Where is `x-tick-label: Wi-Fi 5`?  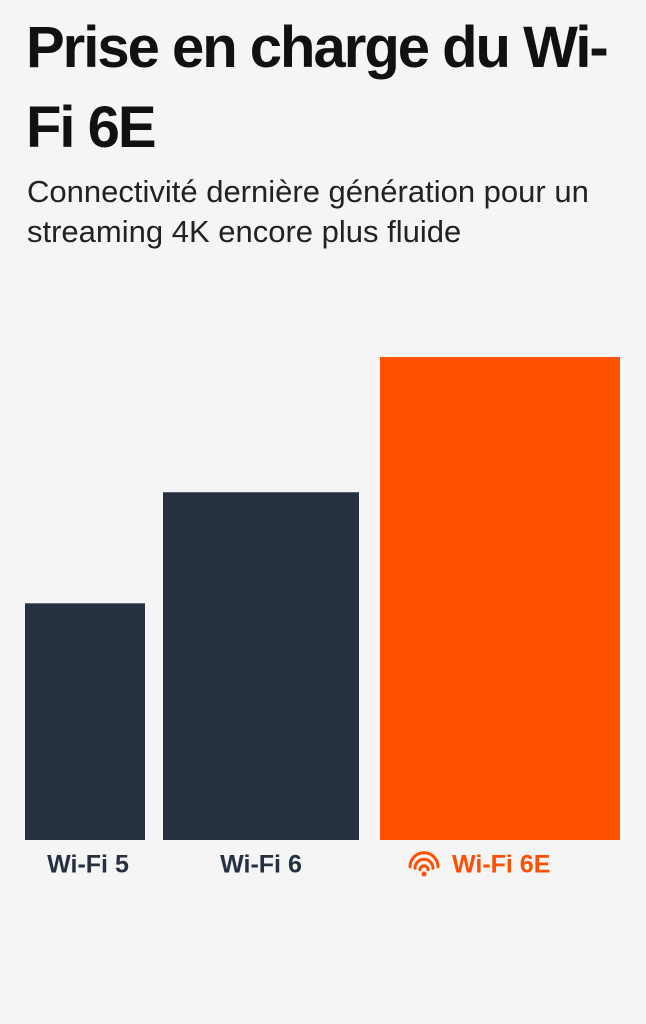
x-tick-label: Wi-Fi 5 is located at coordinates (88, 865).